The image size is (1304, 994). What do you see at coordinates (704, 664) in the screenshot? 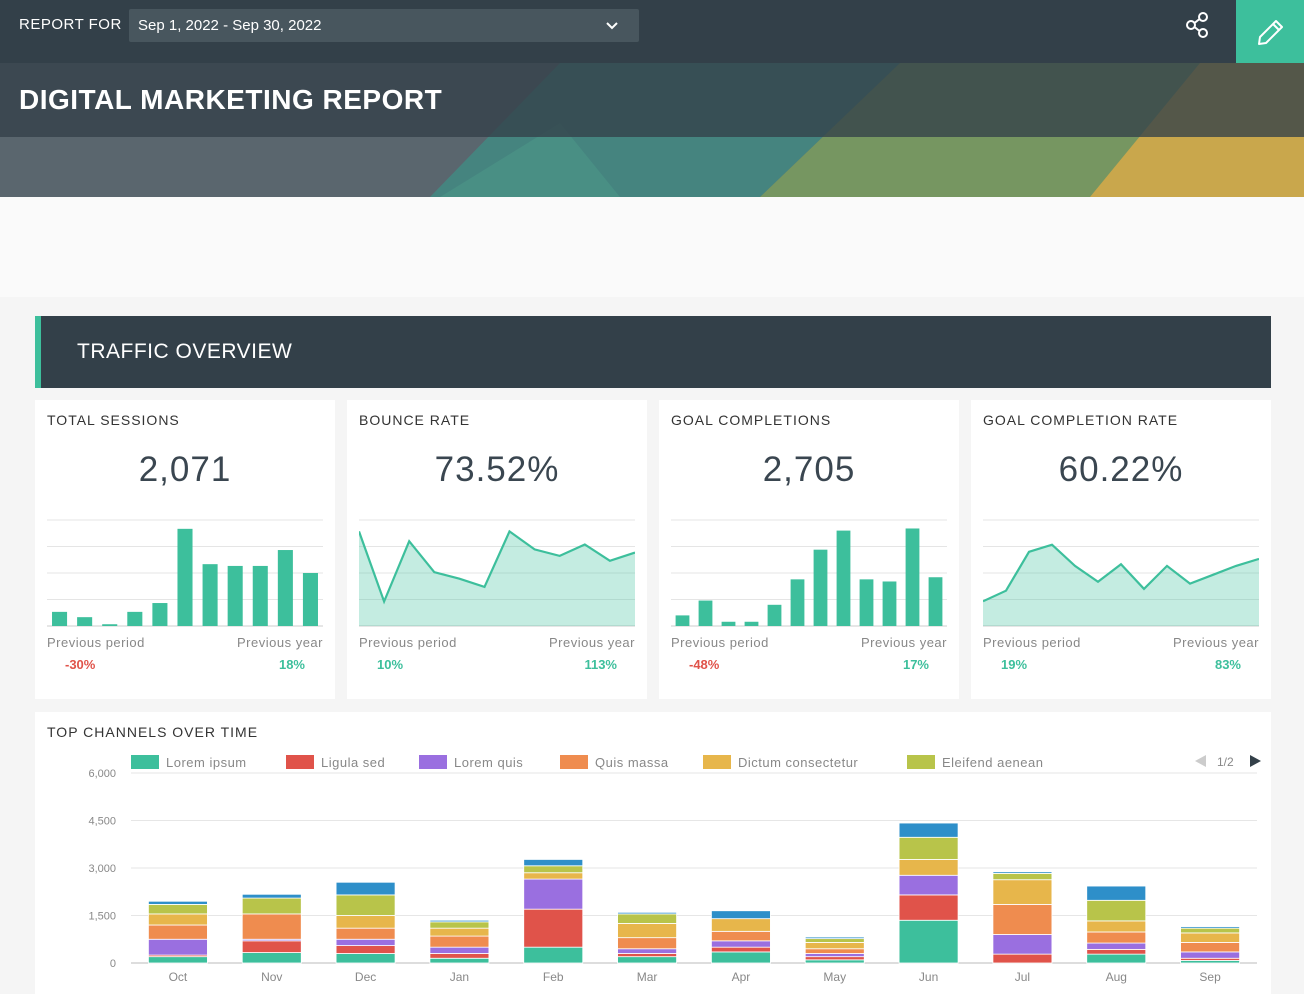
I see `previous-period-change: -48%` at bounding box center [704, 664].